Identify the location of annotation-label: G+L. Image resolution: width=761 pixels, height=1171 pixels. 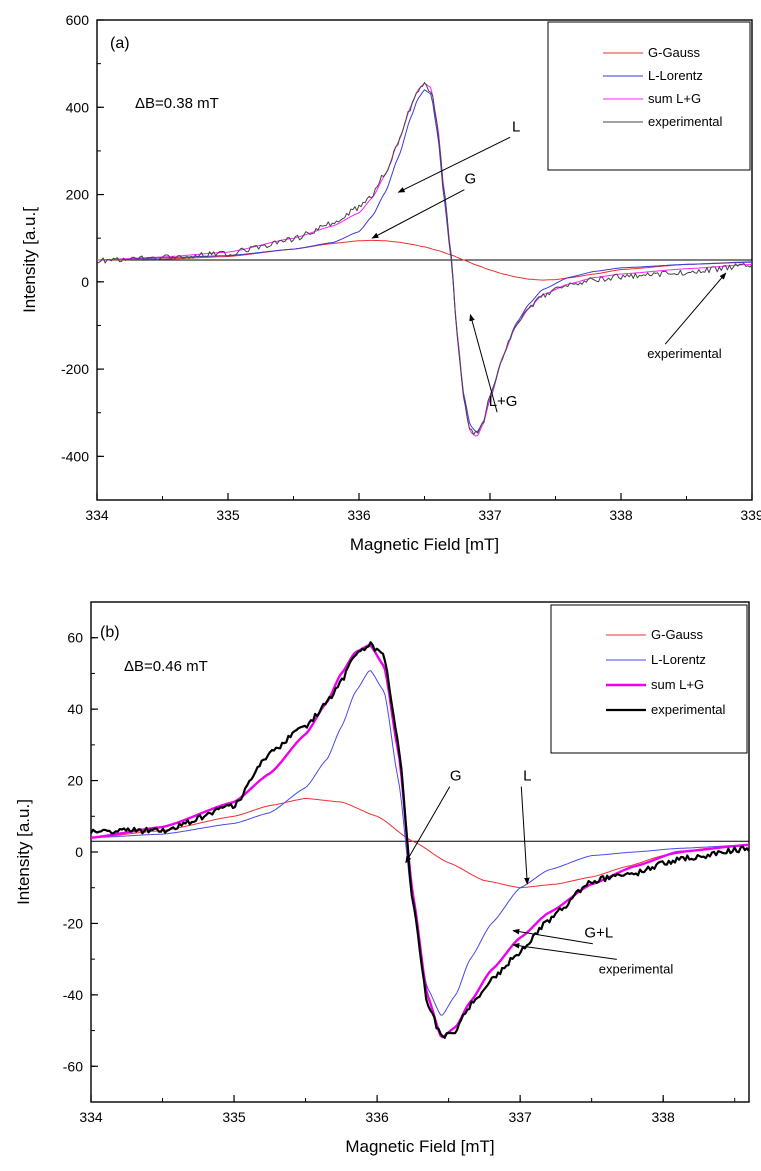
(598, 933).